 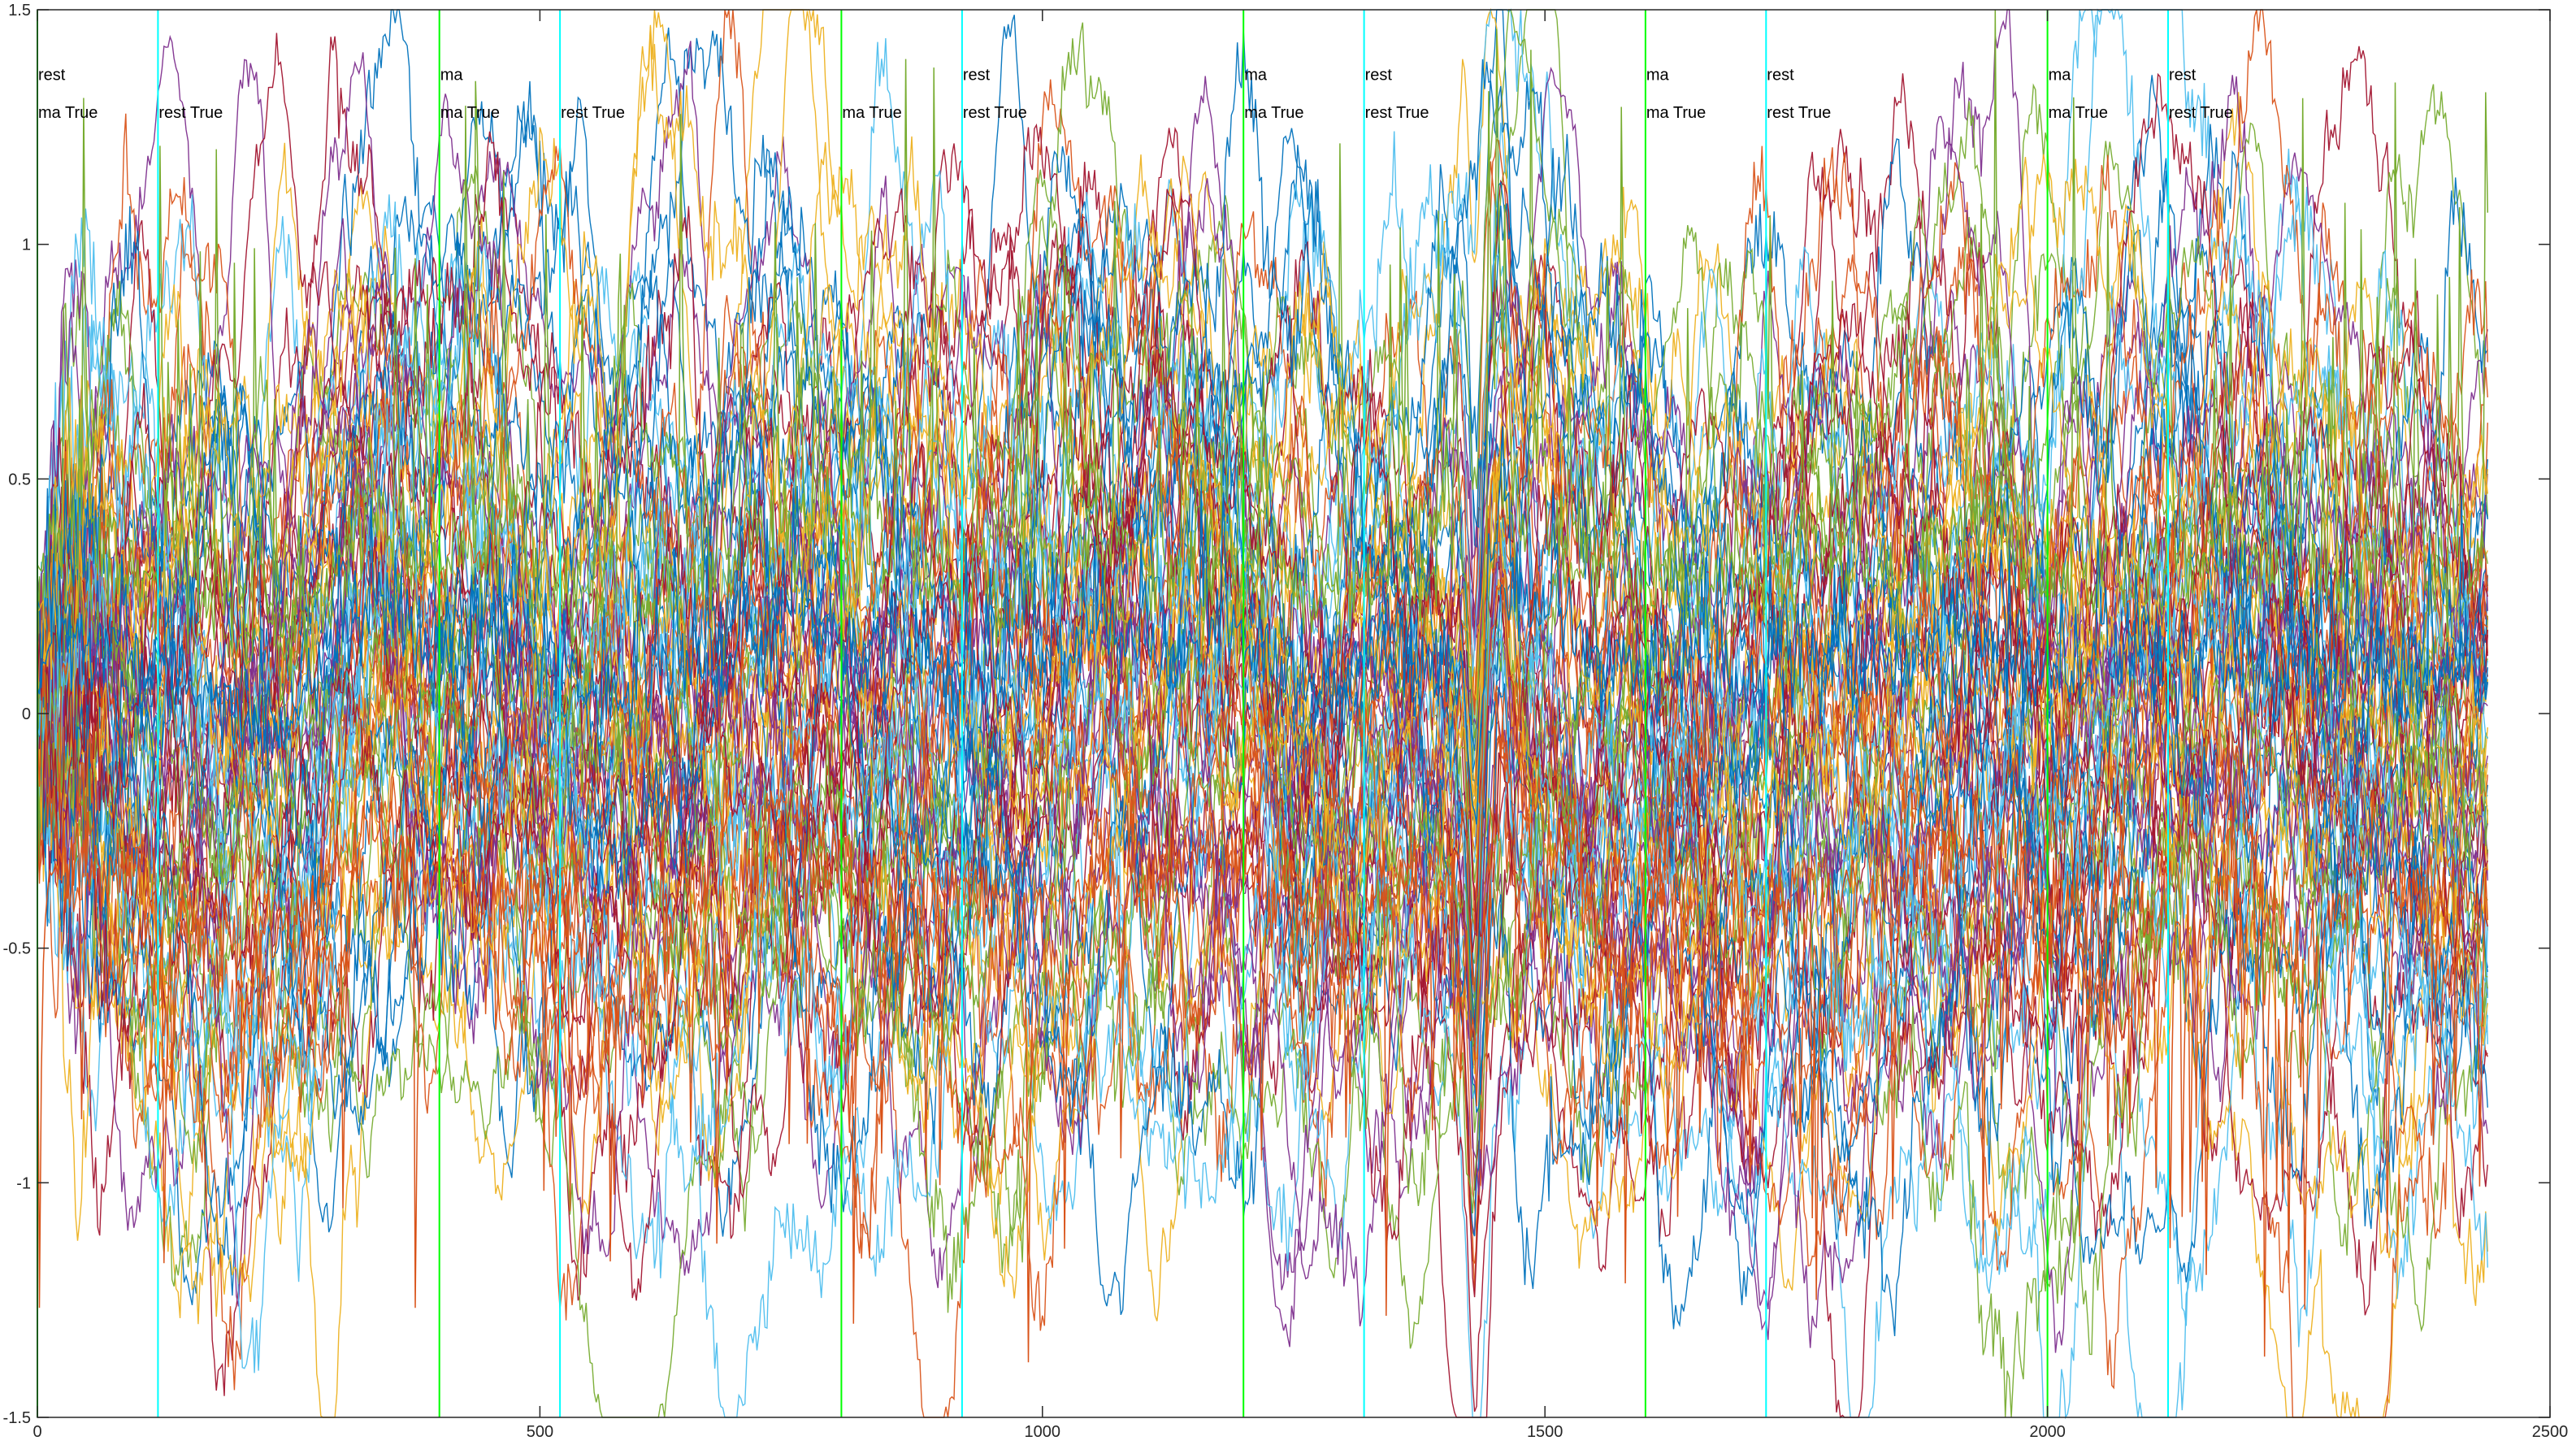 What do you see at coordinates (26, 245) in the screenshot?
I see `y-tick-label: 1` at bounding box center [26, 245].